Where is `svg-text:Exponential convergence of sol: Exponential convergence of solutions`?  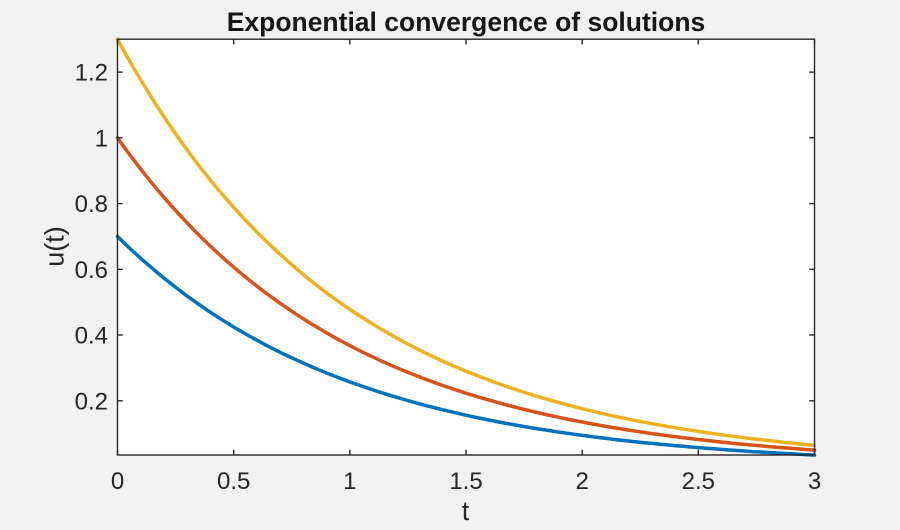 svg-text:Exponential convergence of sol: Exponential convergence of solutions is located at coordinates (466, 22).